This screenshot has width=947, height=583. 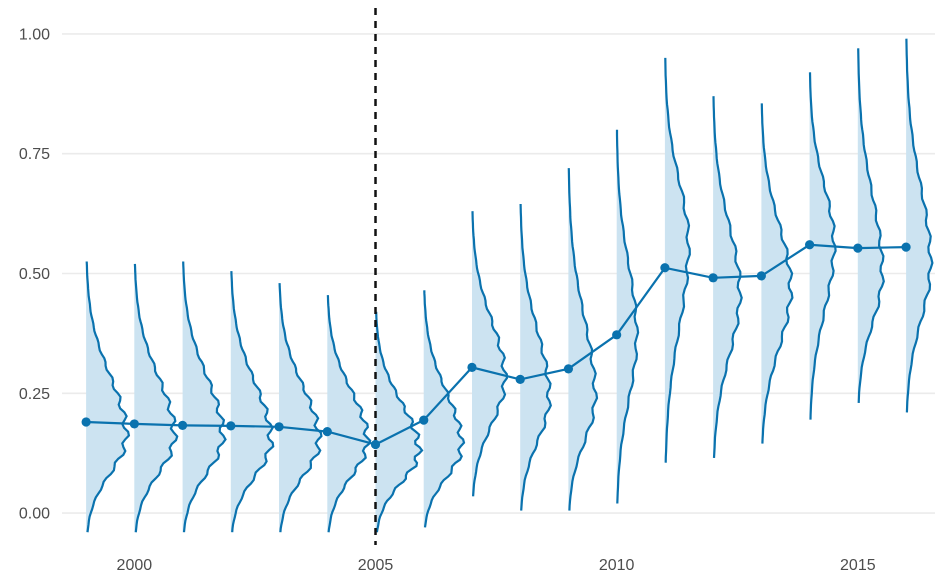 What do you see at coordinates (34, 154) in the screenshot?
I see `y-tick-label: 0.75` at bounding box center [34, 154].